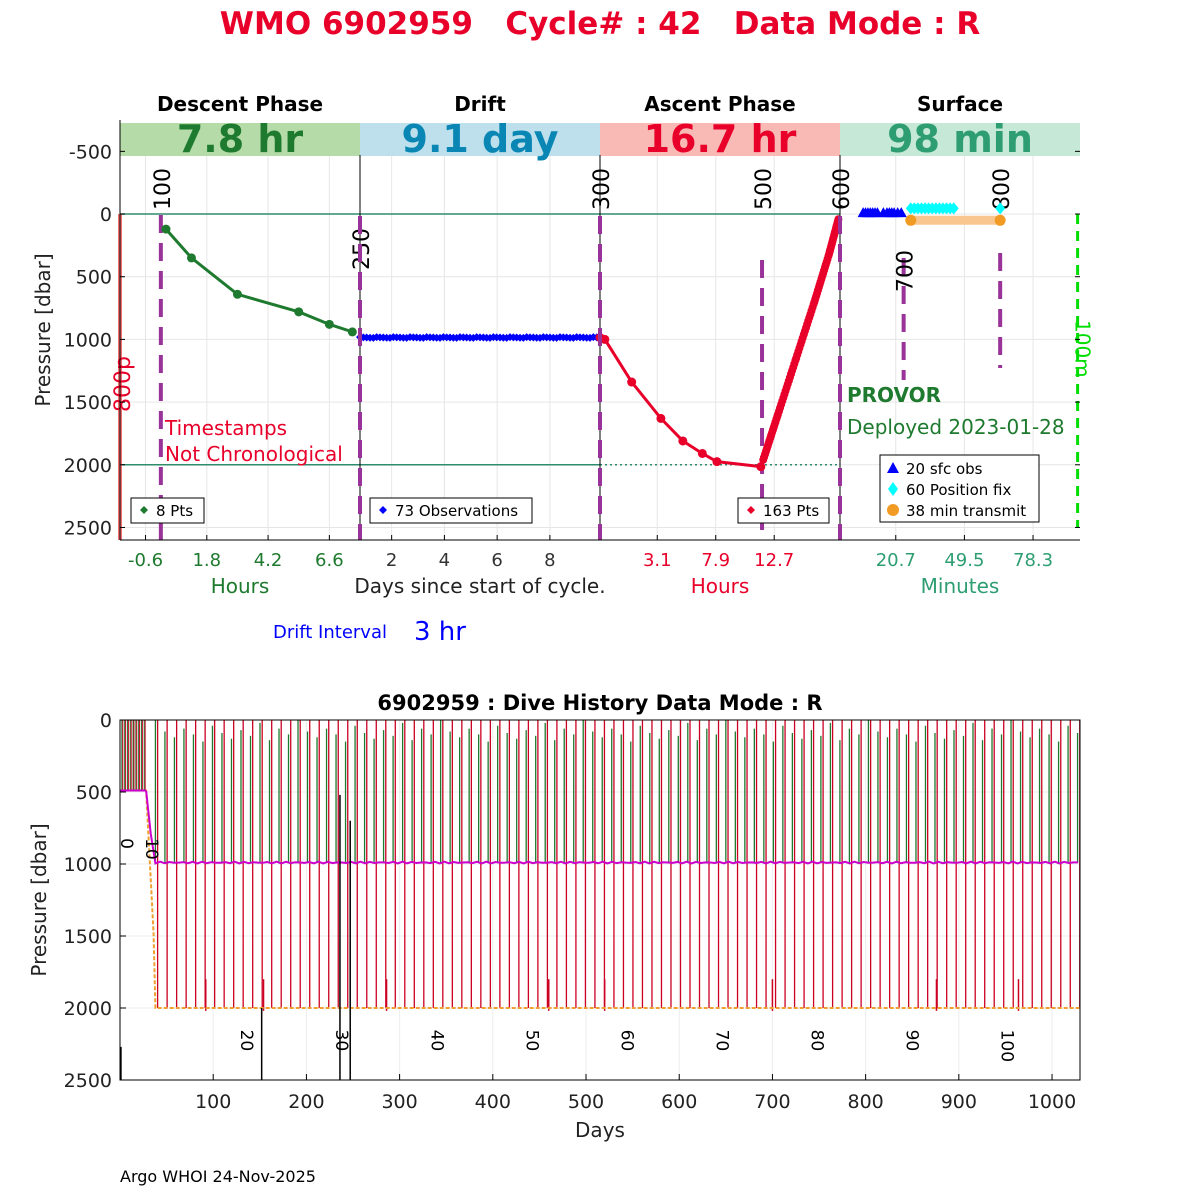  I want to click on x-axis-label-ascent: Hours, so click(720, 586).